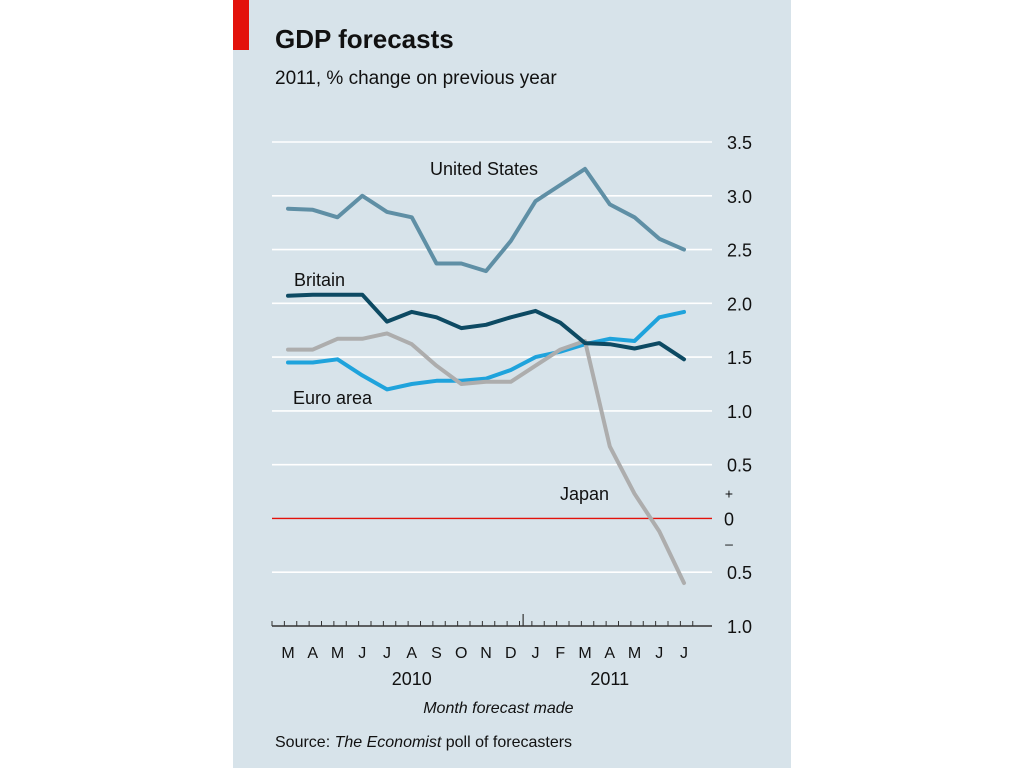 Image resolution: width=1024 pixels, height=768 pixels. I want to click on negative-sign-label: –, so click(729, 543).